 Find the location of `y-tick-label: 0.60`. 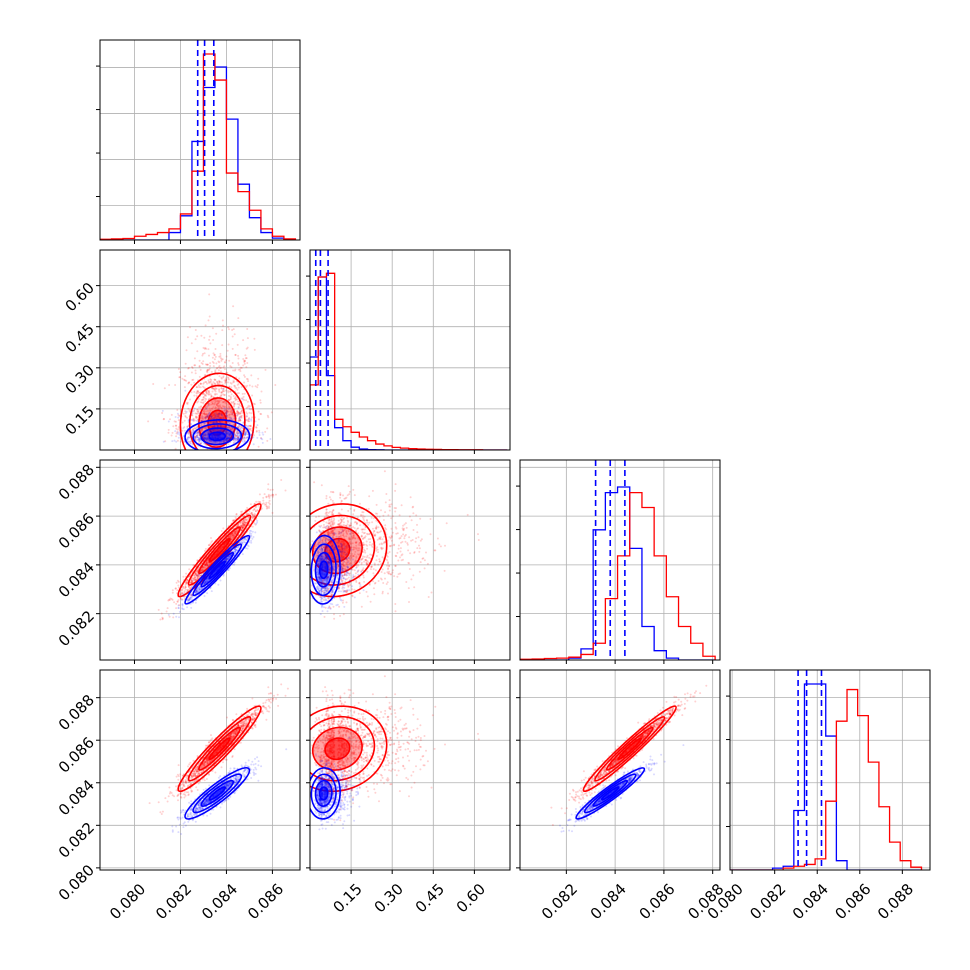

y-tick-label: 0.60 is located at coordinates (80, 297).